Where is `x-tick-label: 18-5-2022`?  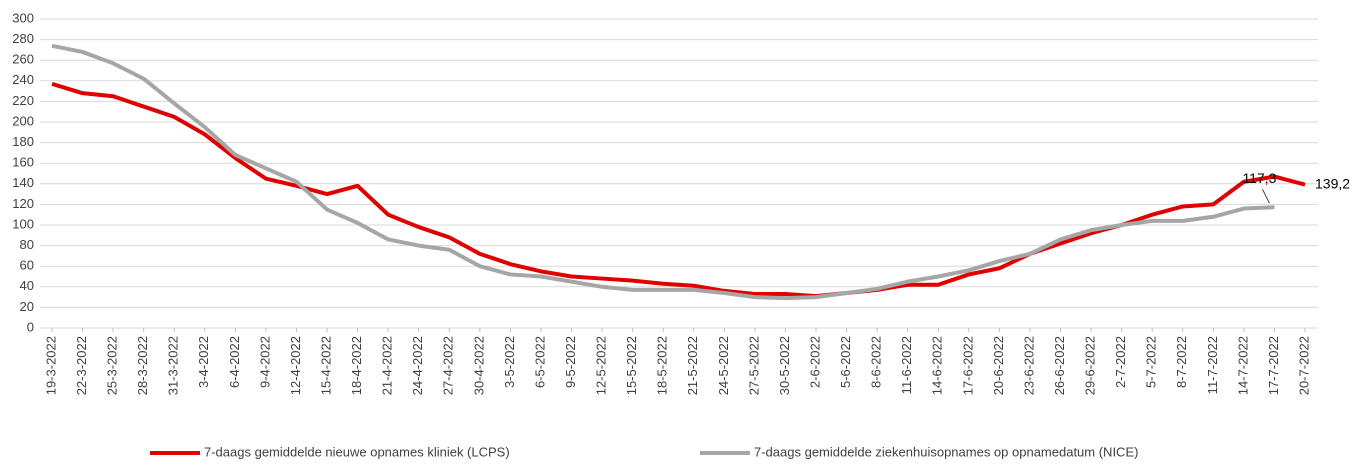
x-tick-label: 18-5-2022 is located at coordinates (662, 365).